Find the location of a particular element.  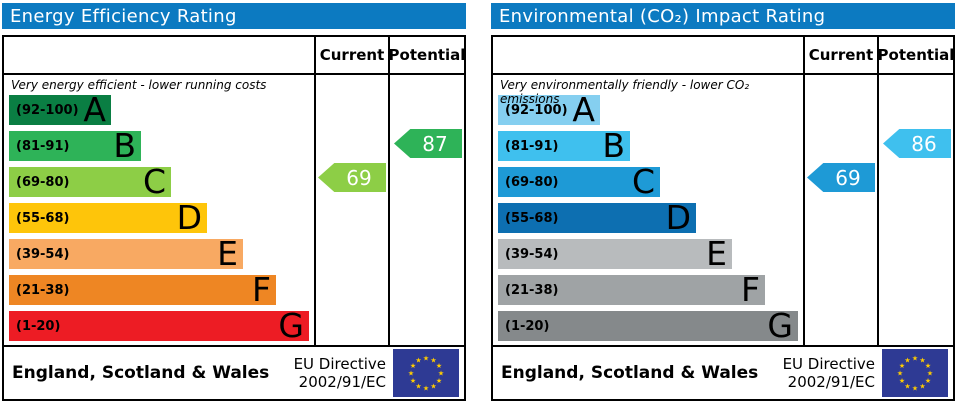

band-bar: (21-38) F is located at coordinates (631, 289).